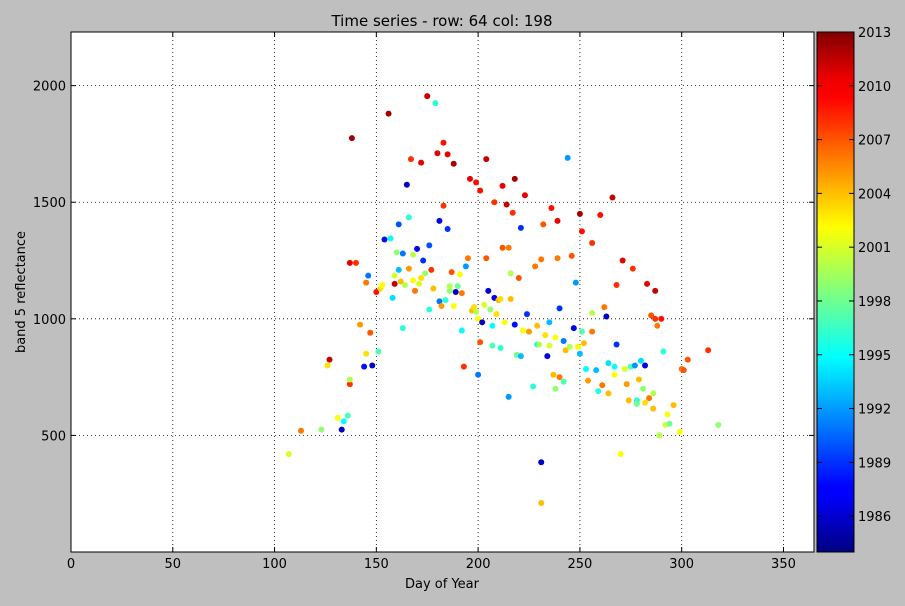 This screenshot has width=905, height=606. Describe the element at coordinates (49, 320) in the screenshot. I see `y-tick-label: 1000` at that location.